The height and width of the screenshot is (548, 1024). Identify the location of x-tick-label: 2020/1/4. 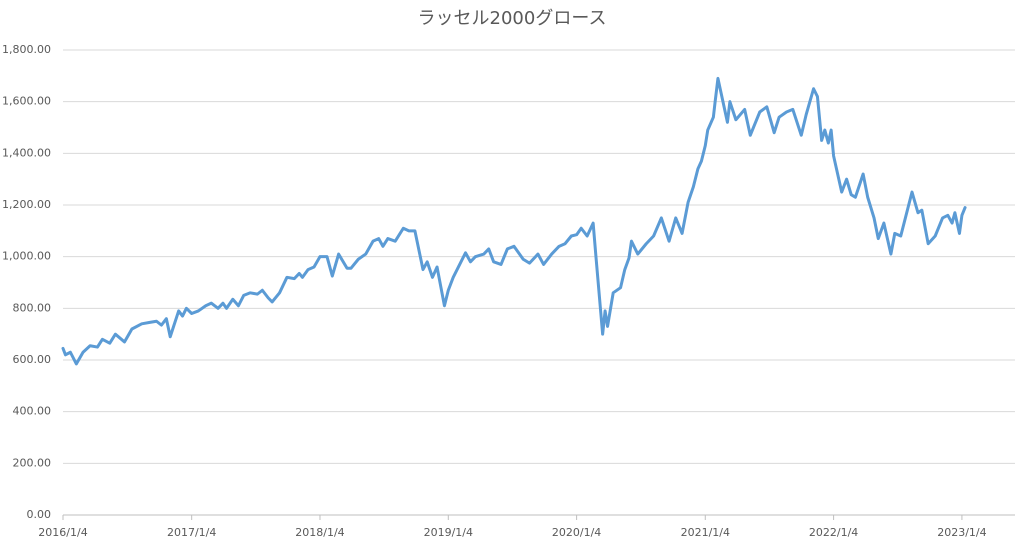
(576, 532).